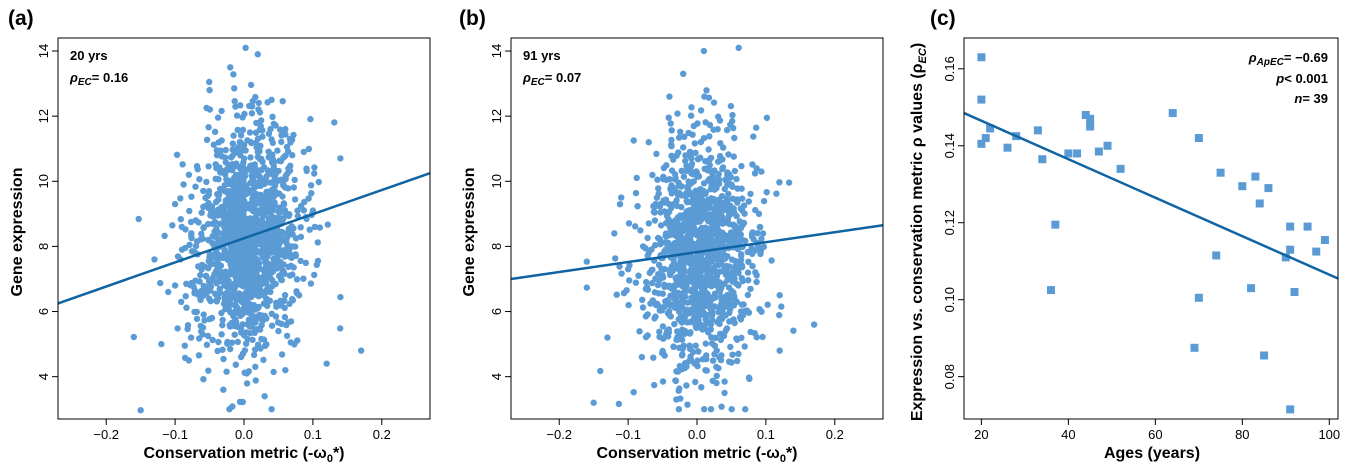 This screenshot has width=1352, height=464. Describe the element at coordinates (244, 238) in the screenshot. I see `panel-a-fit-line` at that location.